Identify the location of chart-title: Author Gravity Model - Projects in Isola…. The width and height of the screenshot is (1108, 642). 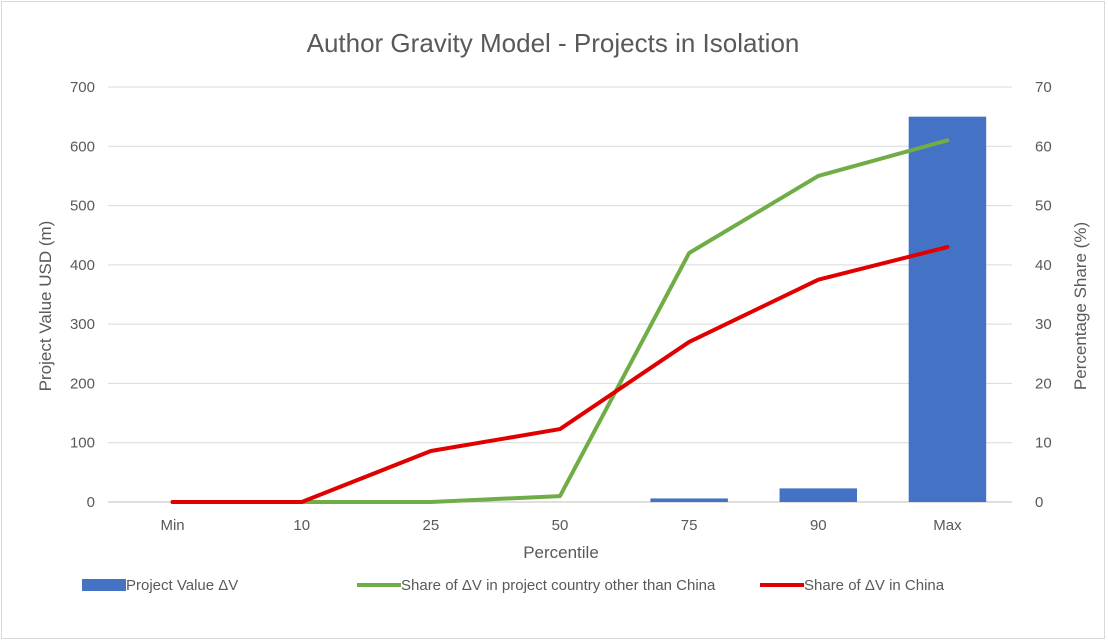
(553, 43).